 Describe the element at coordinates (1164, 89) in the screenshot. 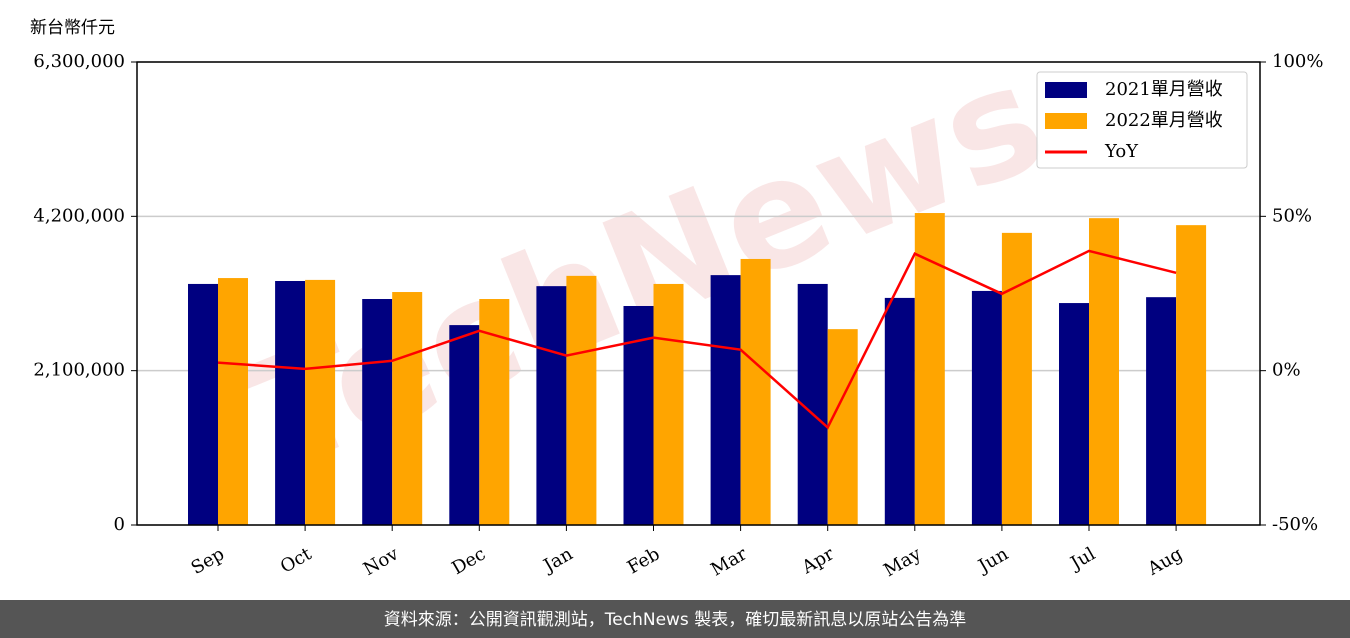

I see `legend-label: 2021單月營收` at that location.